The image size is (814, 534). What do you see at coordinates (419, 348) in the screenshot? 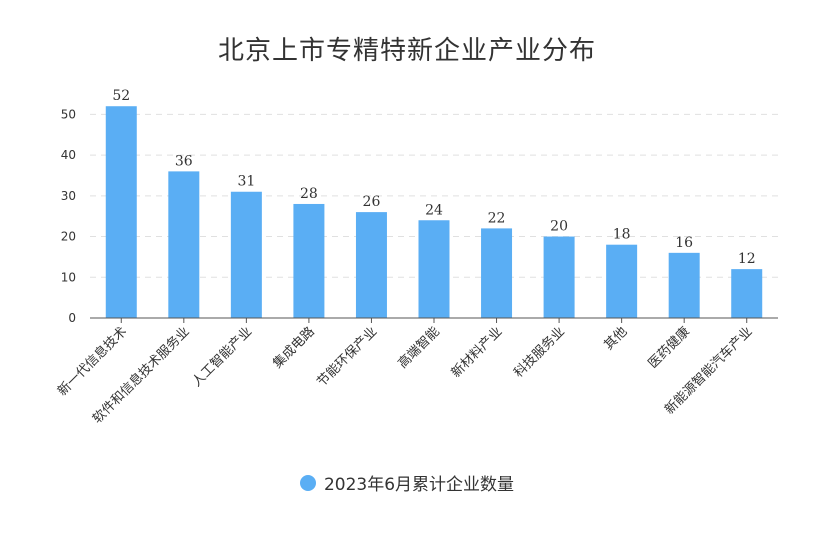
I see `x-tick-label: 高端智能` at bounding box center [419, 348].